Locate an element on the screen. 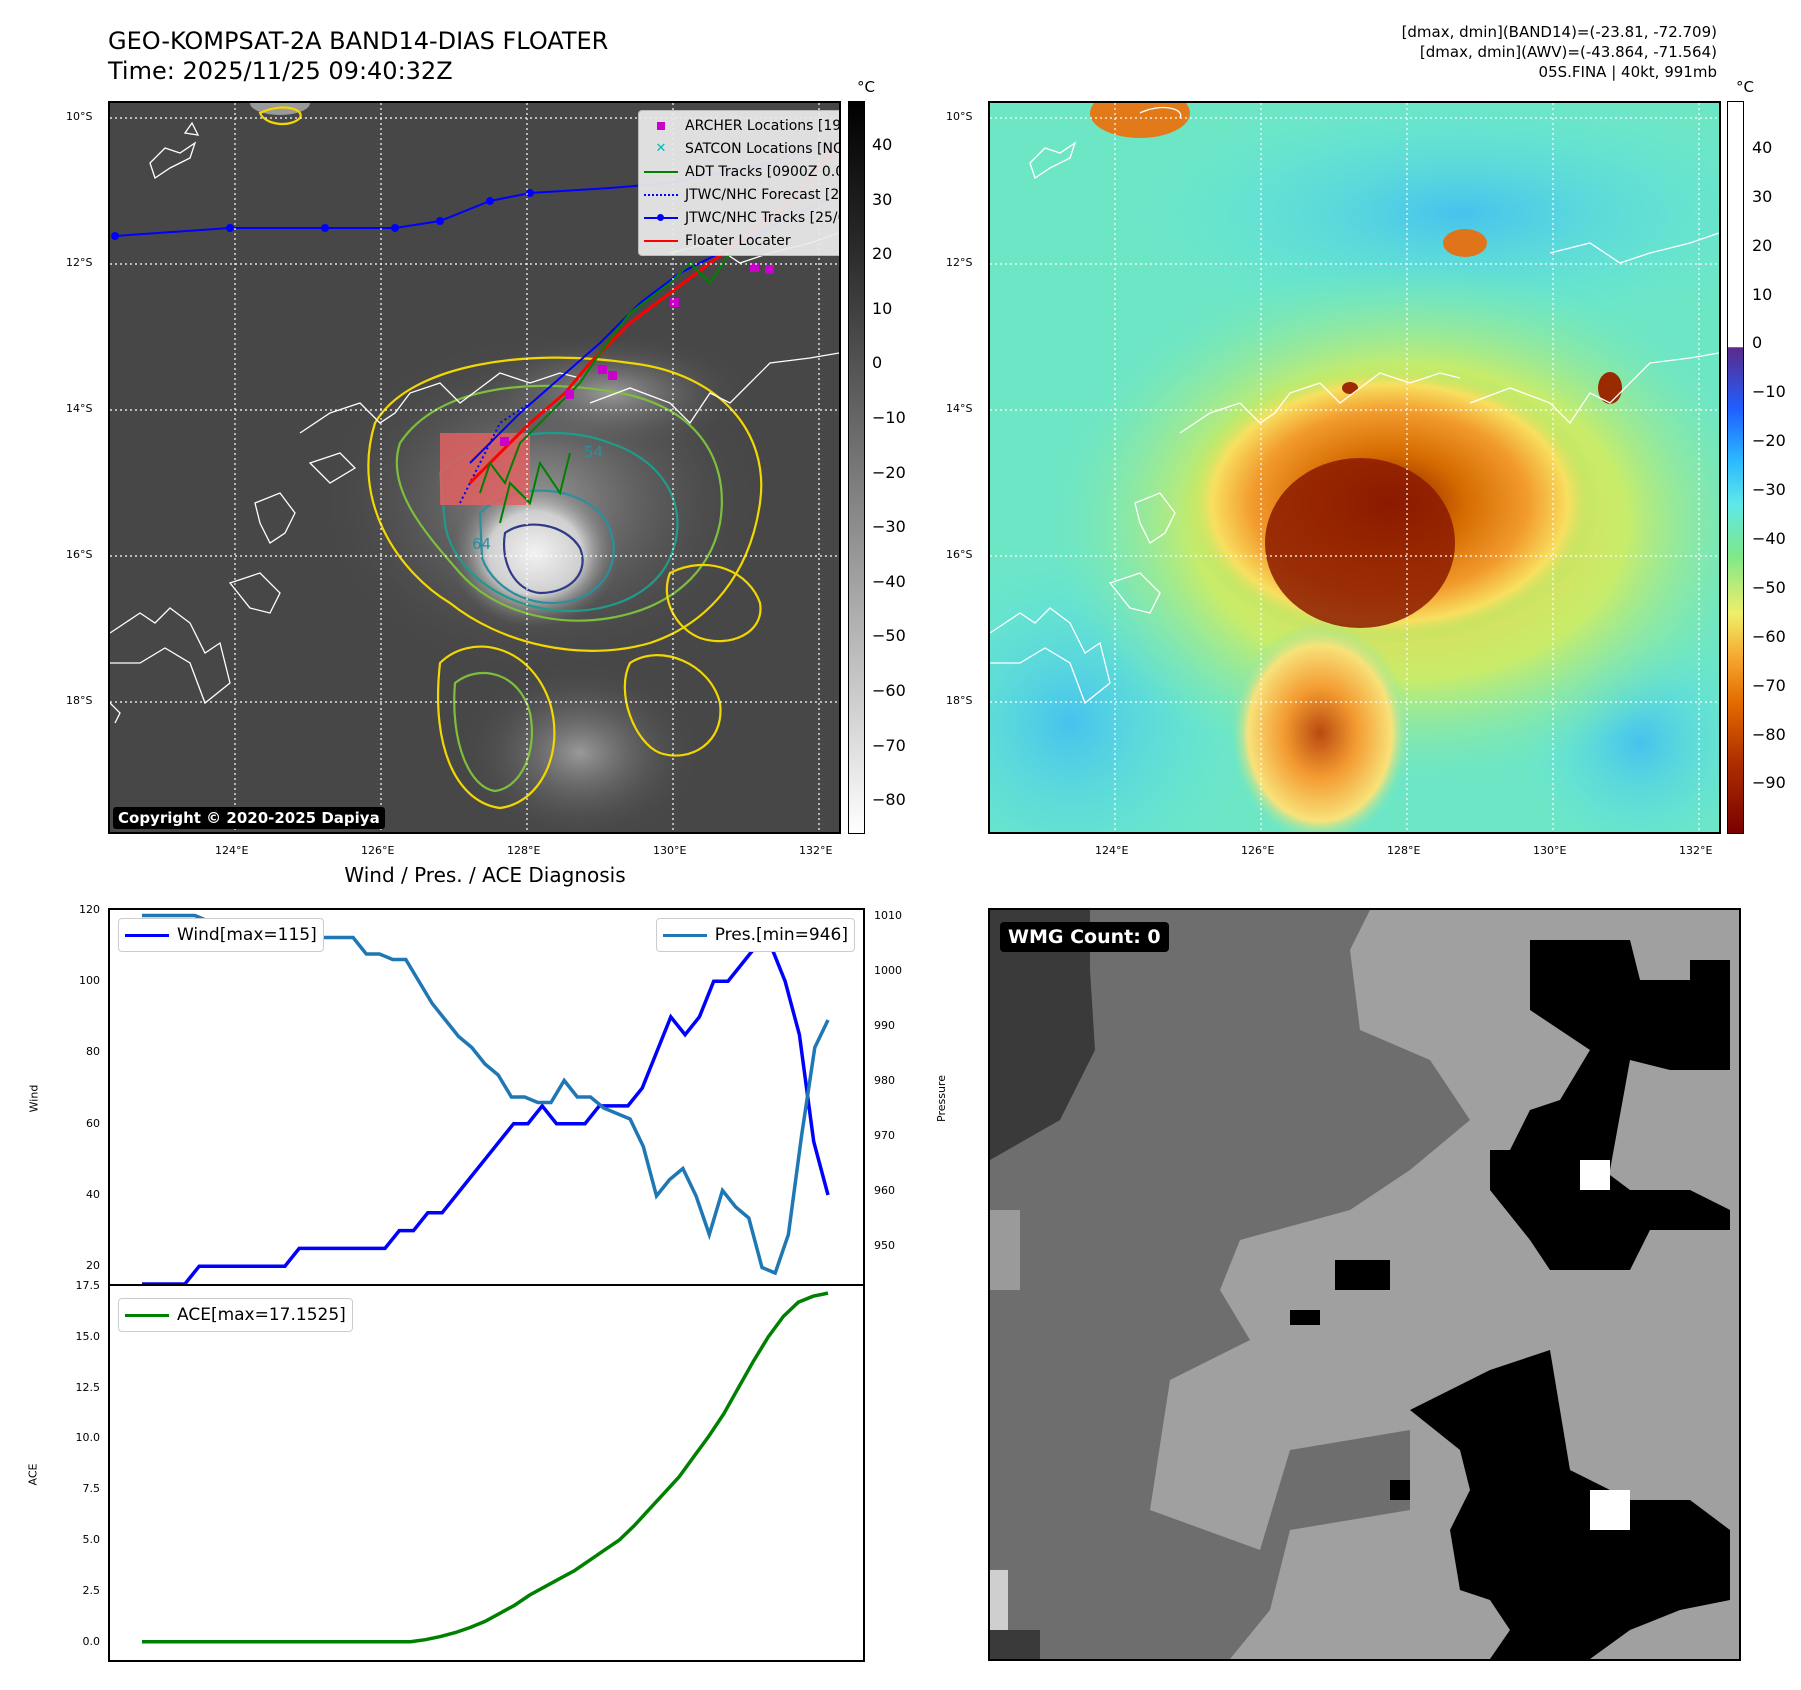 Image resolution: width=1801 pixels, height=1690 pixels. lon-tick-130e: 130°E is located at coordinates (670, 850).